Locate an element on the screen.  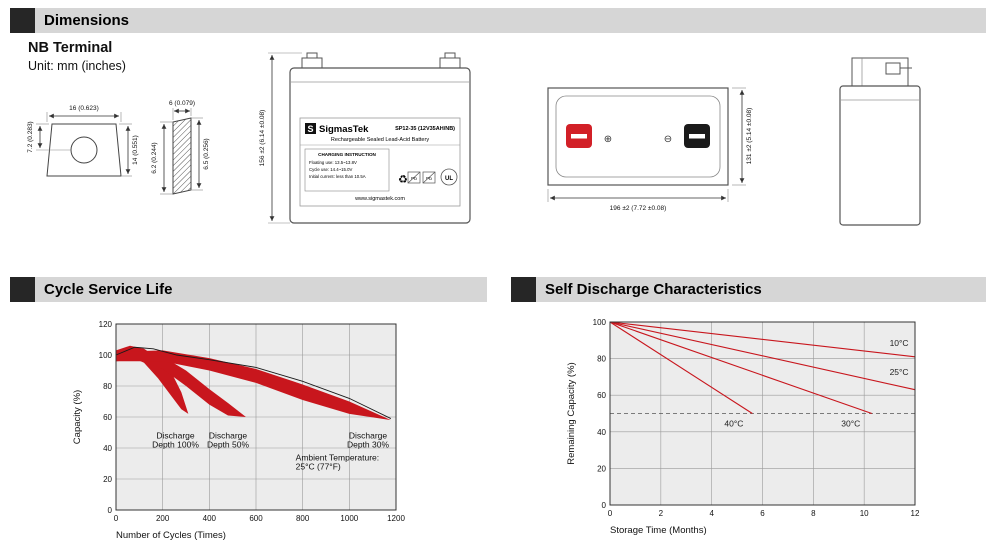
section-header-cycle-life: Cycle Service Life is located at coordinates (248, 289).